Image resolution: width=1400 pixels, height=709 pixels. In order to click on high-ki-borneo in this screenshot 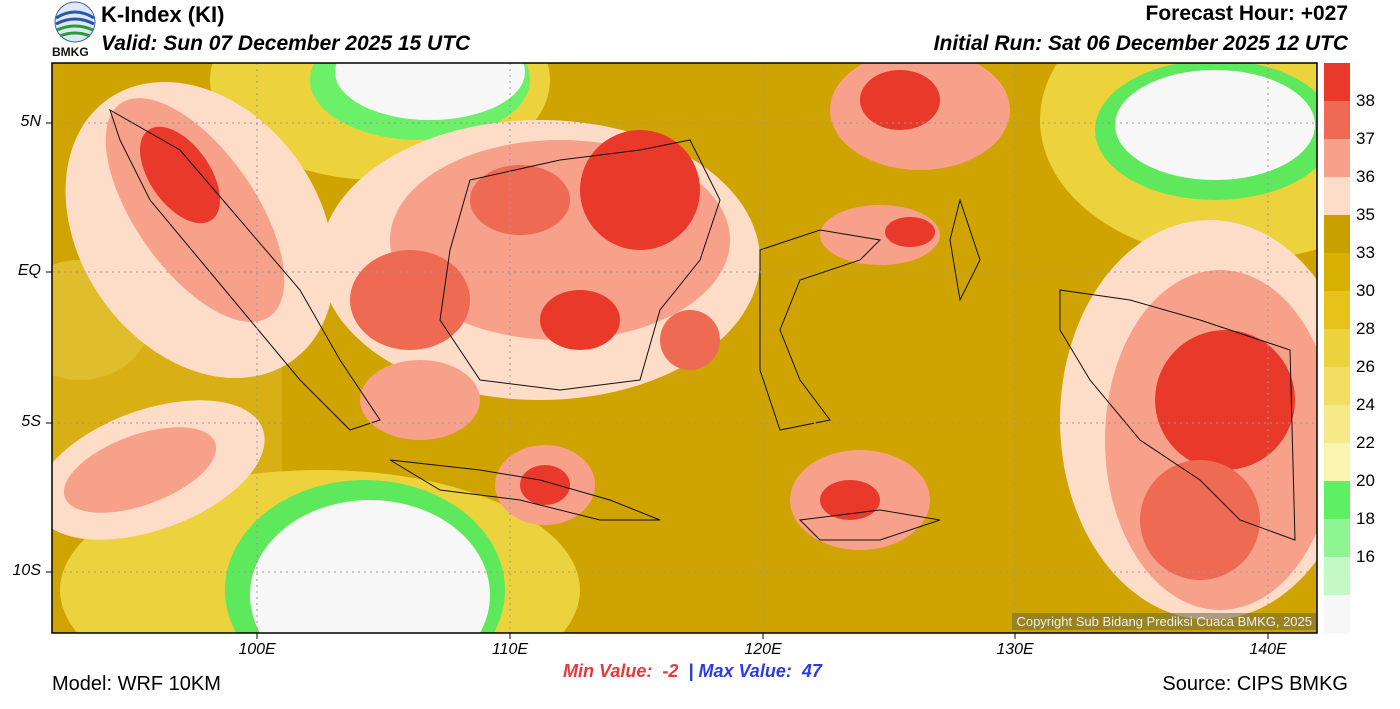, I will do `click(540, 280)`.